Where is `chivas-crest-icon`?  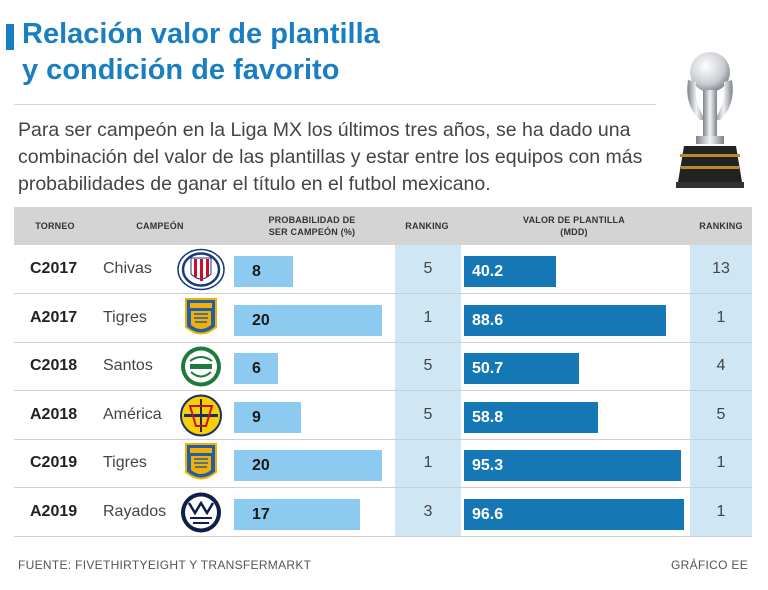 chivas-crest-icon is located at coordinates (201, 269).